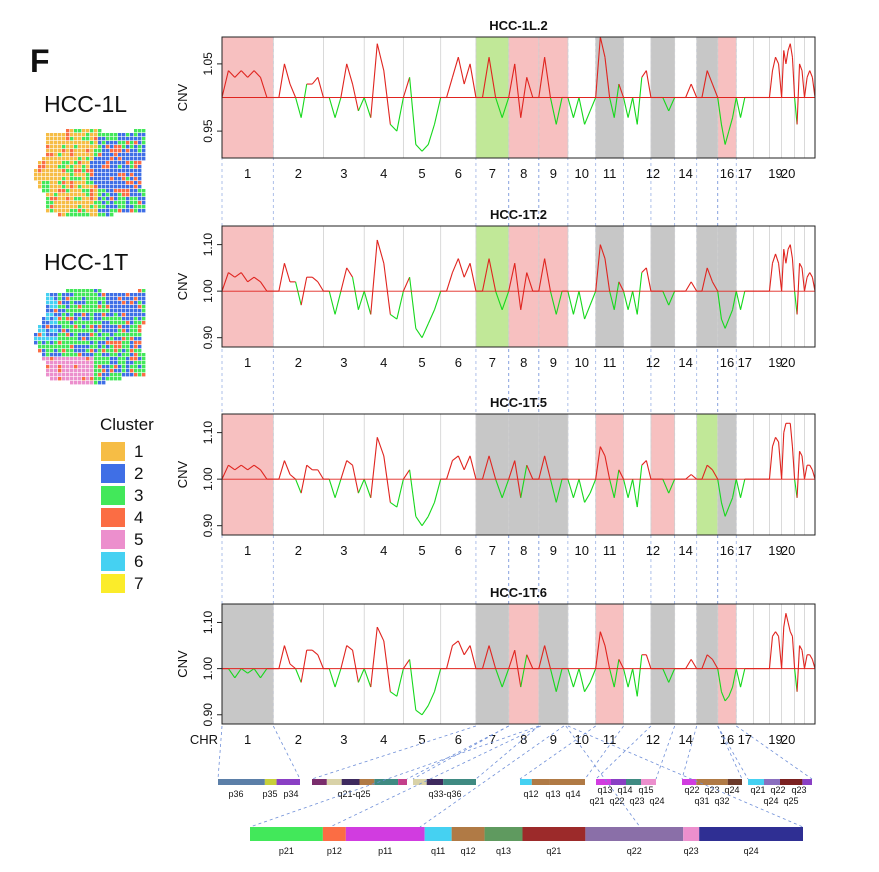 The width and height of the screenshot is (879, 872). Describe the element at coordinates (644, 270) in the screenshot. I see `cnv-segment-chr12` at that location.